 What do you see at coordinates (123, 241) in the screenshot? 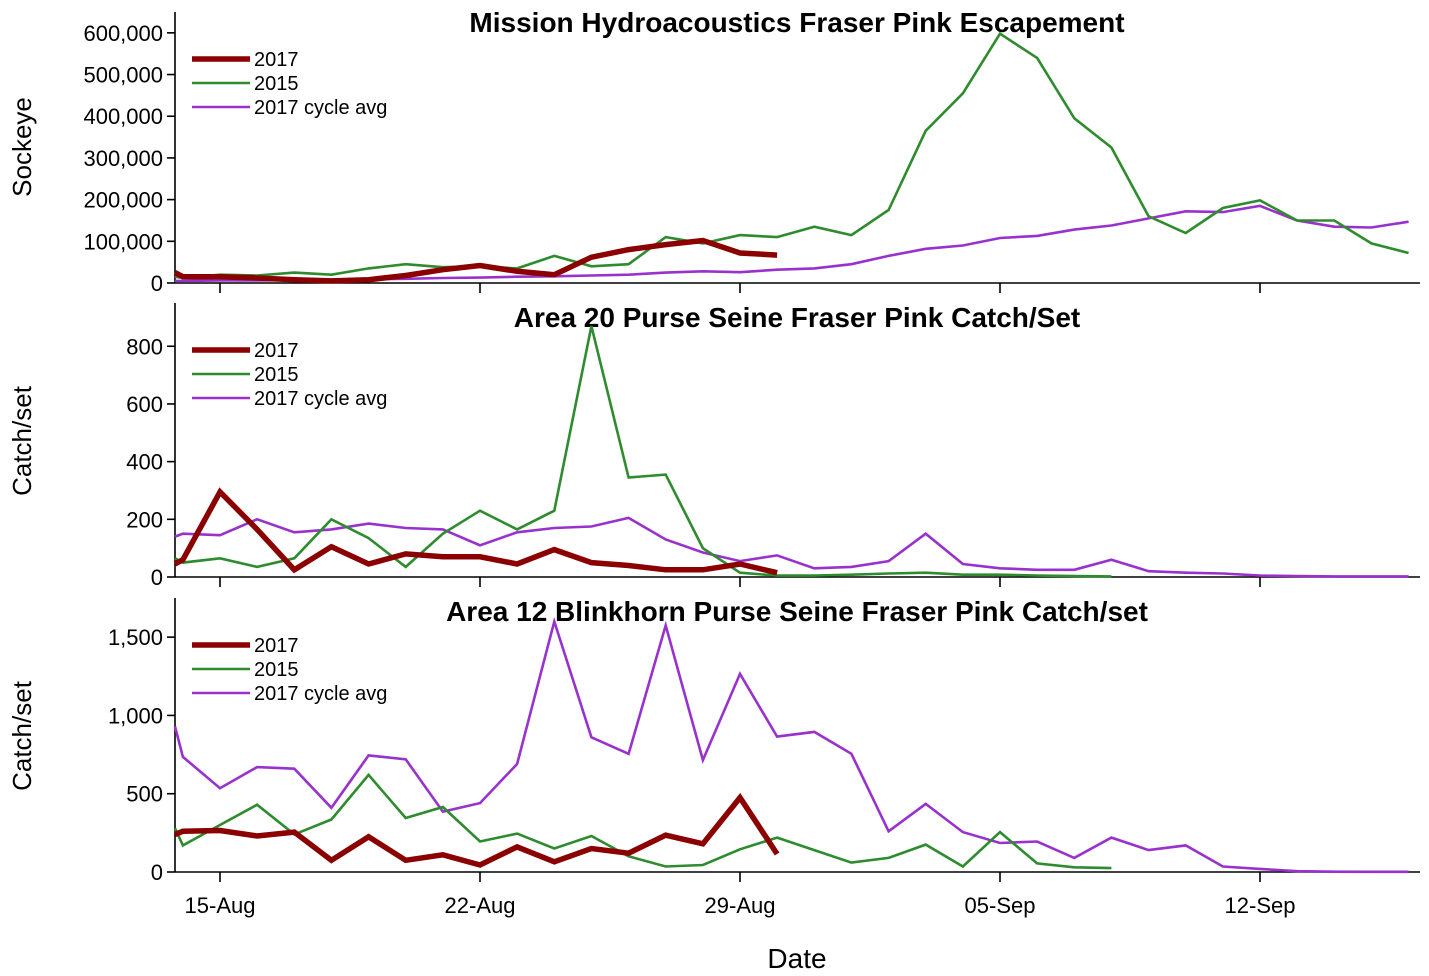
I see `y-tick-label: 100,000` at bounding box center [123, 241].